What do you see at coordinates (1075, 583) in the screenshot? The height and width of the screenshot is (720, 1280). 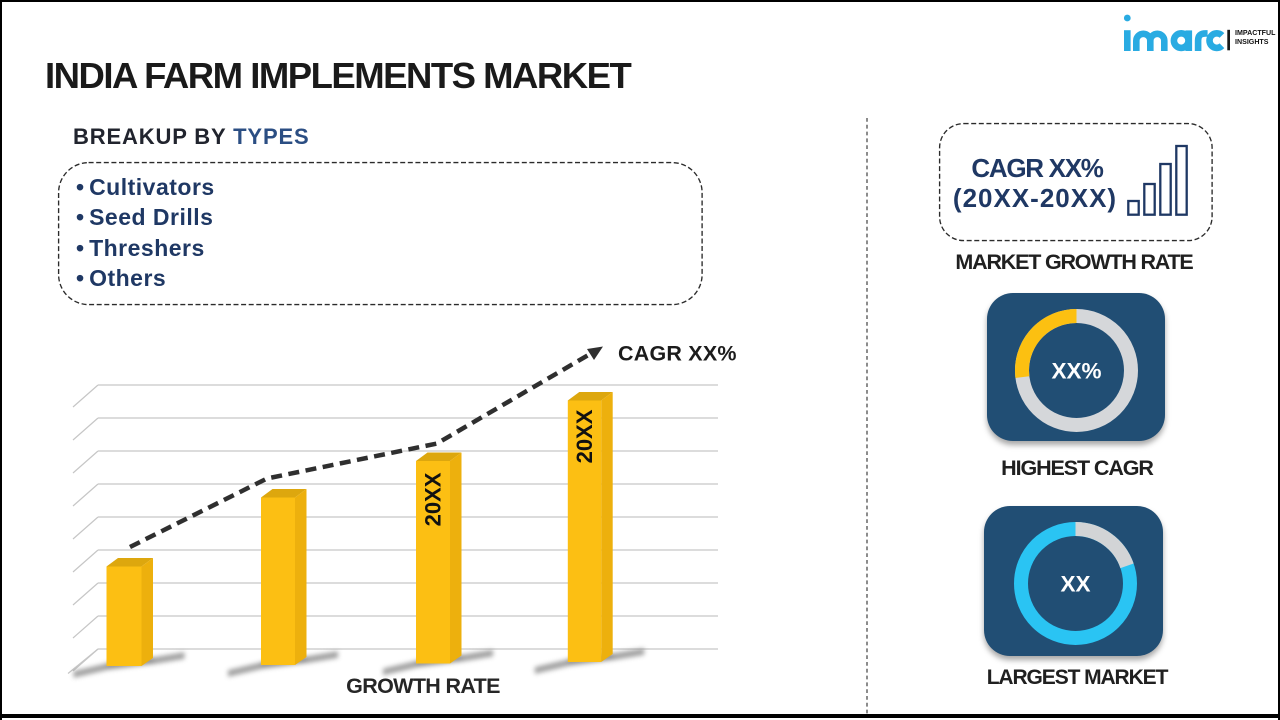 I see `svg-text: XX` at bounding box center [1075, 583].